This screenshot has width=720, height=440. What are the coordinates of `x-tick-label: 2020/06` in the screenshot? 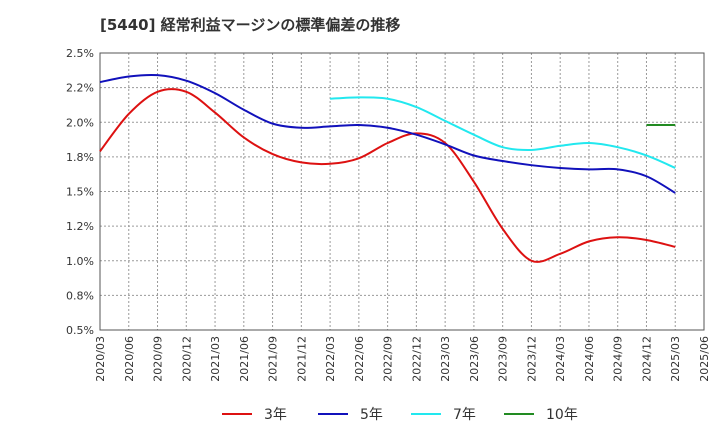 It's located at (129, 359).